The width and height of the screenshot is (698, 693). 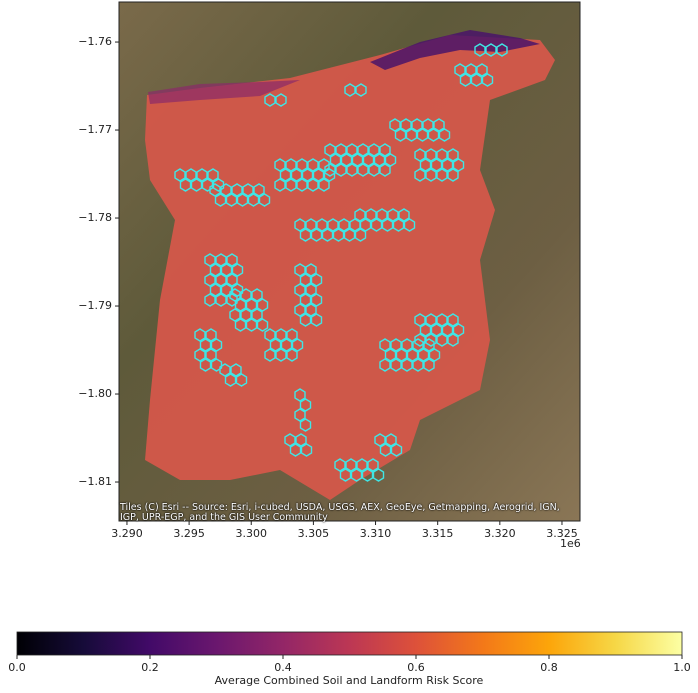 What do you see at coordinates (17, 667) in the screenshot?
I see `colorbar-tick-label: 0.0` at bounding box center [17, 667].